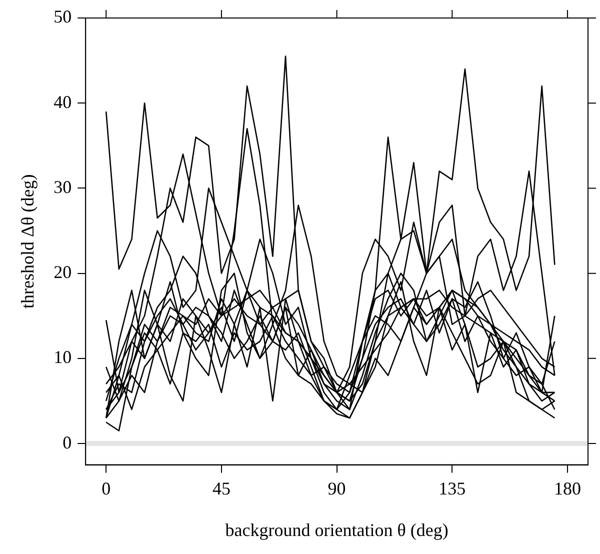 Image resolution: width=600 pixels, height=554 pixels. I want to click on x-tick-label: 45, so click(221, 488).